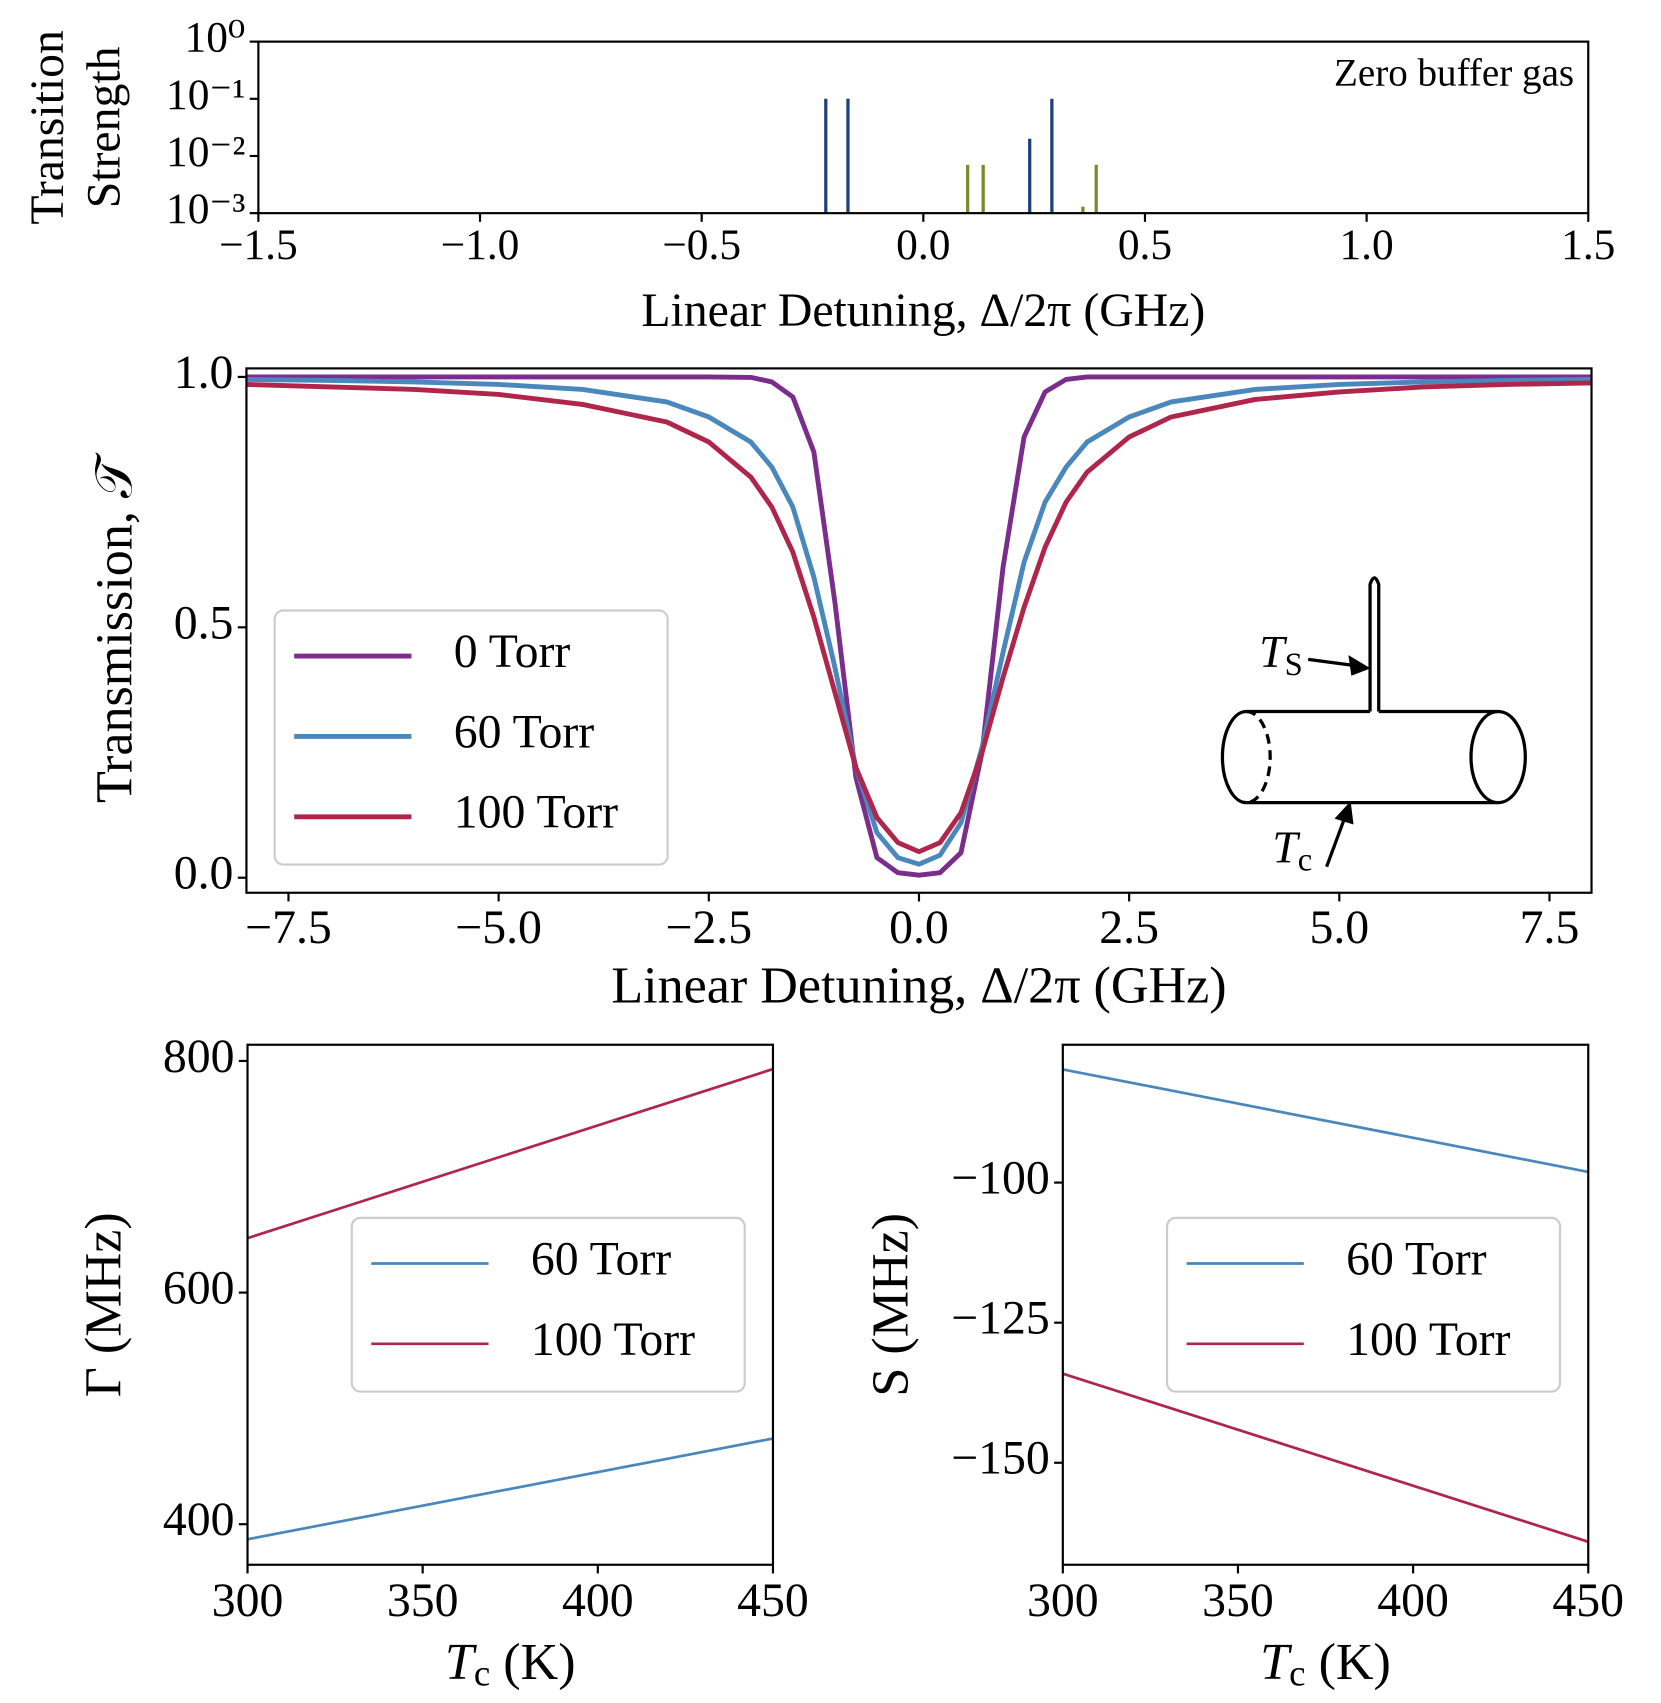 The height and width of the screenshot is (1703, 1661). I want to click on legend-label: 0 Torr, so click(512, 651).